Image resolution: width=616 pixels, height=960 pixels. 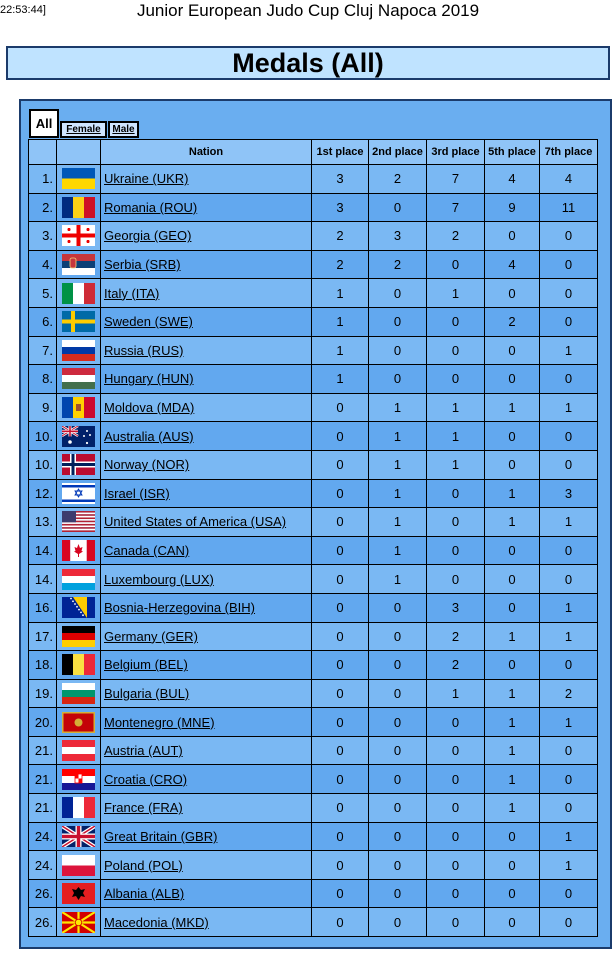 I want to click on nation-link: Australia (AUS), so click(x=206, y=436).